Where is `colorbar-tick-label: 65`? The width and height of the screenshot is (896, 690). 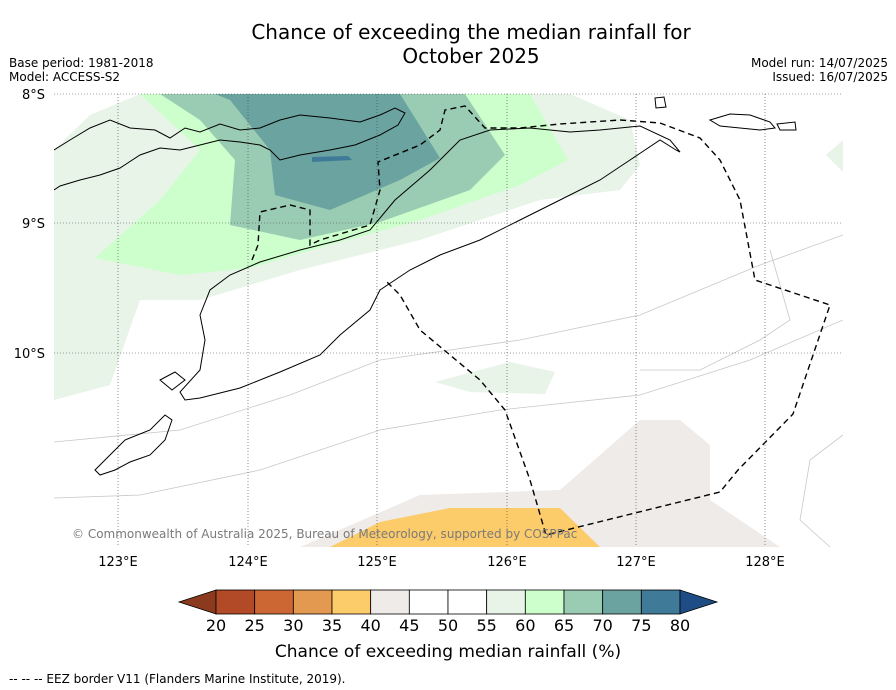 colorbar-tick-label: 65 is located at coordinates (564, 625).